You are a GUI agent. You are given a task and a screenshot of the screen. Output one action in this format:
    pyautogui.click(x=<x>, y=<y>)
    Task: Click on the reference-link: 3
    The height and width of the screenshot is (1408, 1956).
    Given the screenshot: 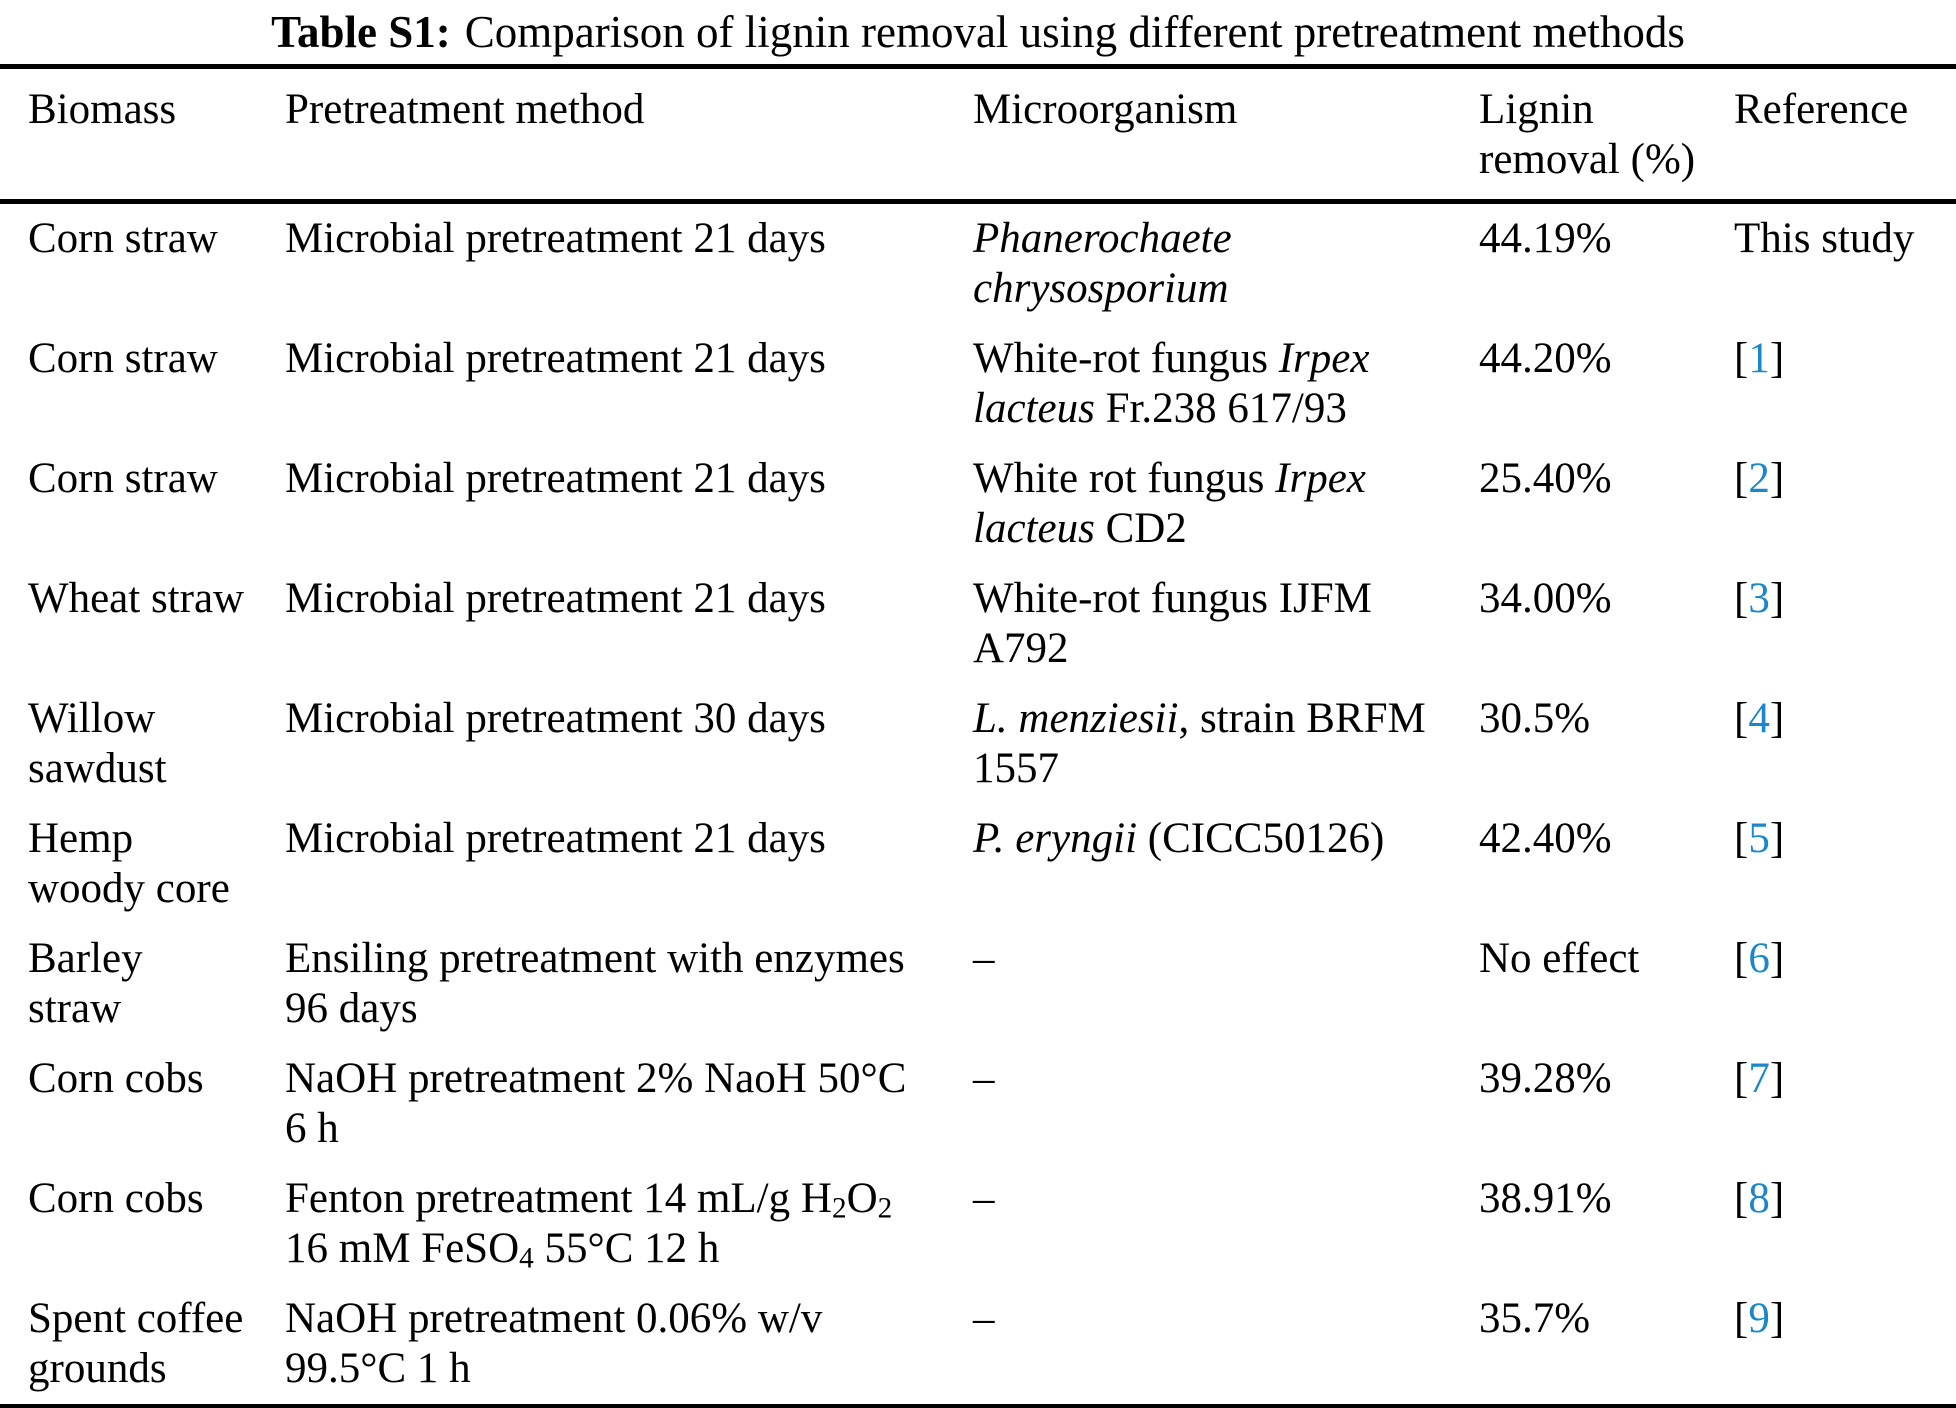 What is the action you would take?
    pyautogui.click(x=1759, y=598)
    